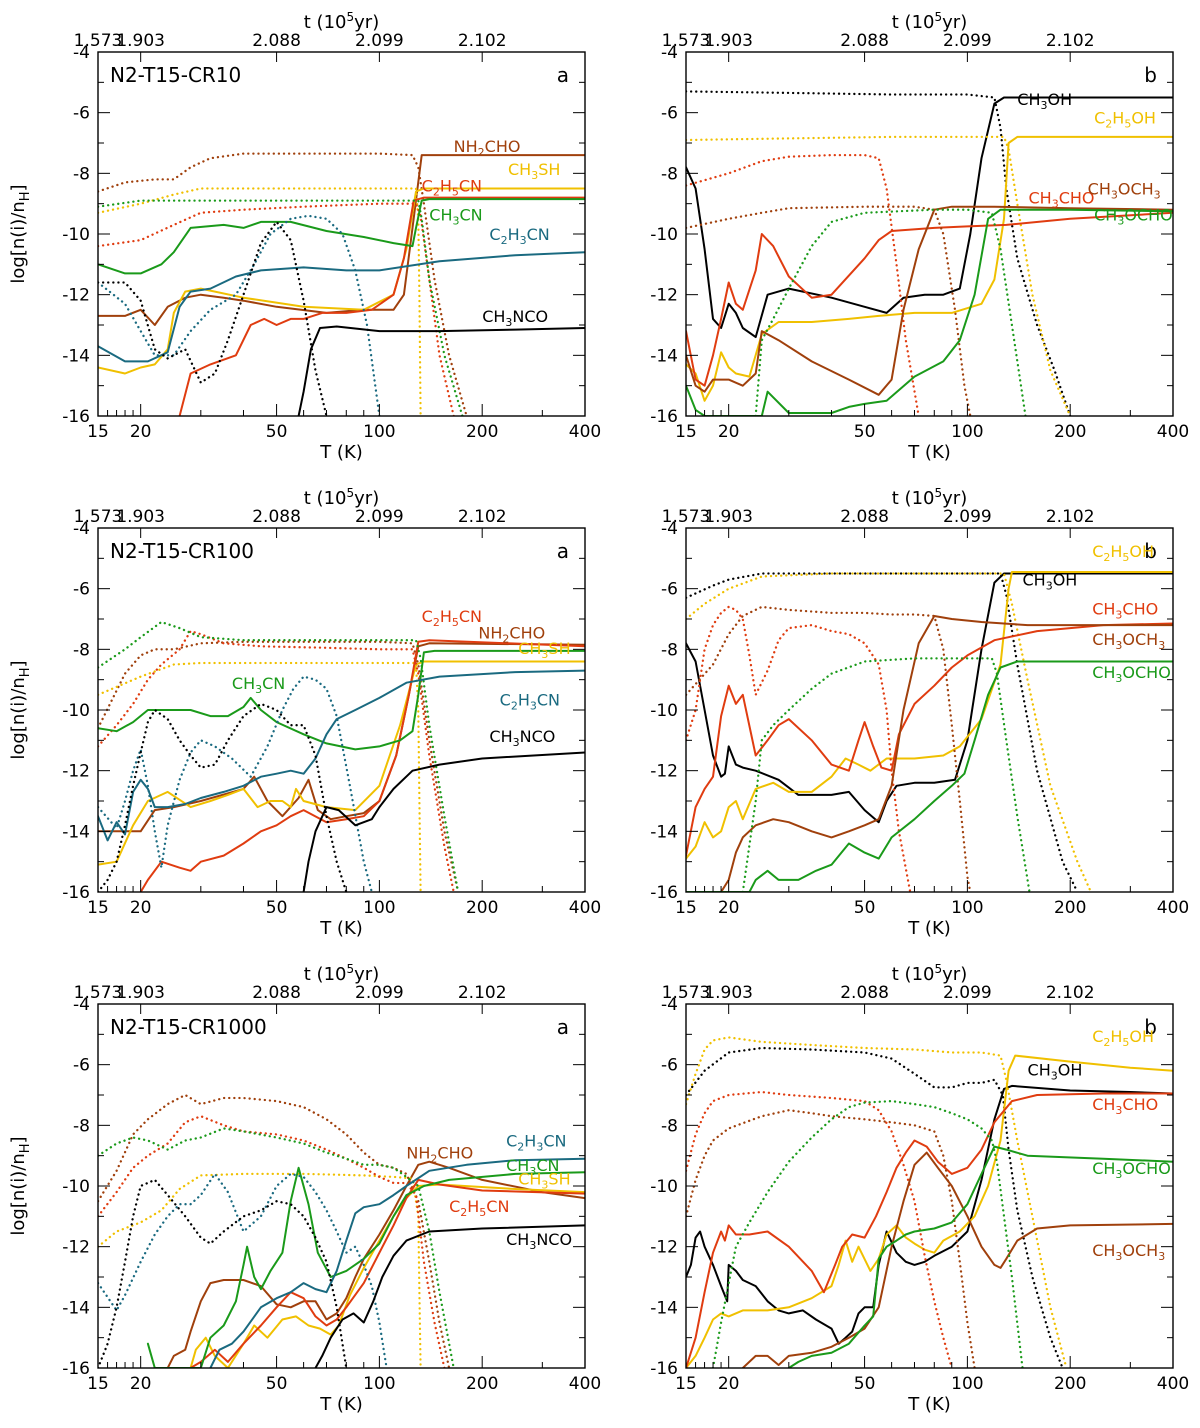 This screenshot has height=1428, width=1200. What do you see at coordinates (452, 618) in the screenshot?
I see `label-c2h5cn: C2H5CN` at bounding box center [452, 618].